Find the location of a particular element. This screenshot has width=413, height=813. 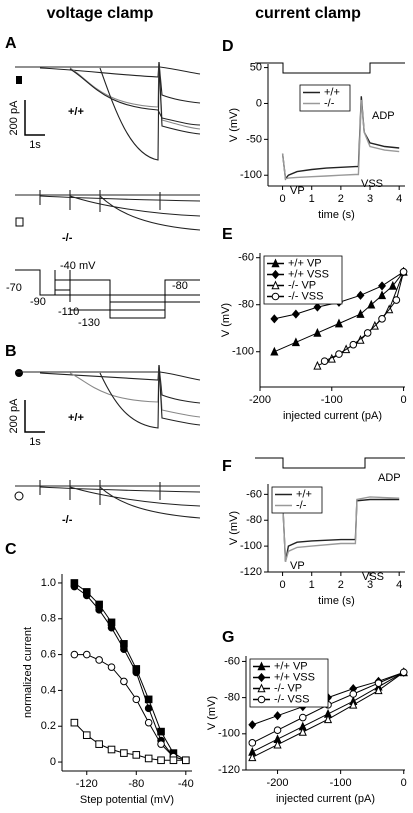

legend-label: +/+ VP is located at coordinates (305, 263).